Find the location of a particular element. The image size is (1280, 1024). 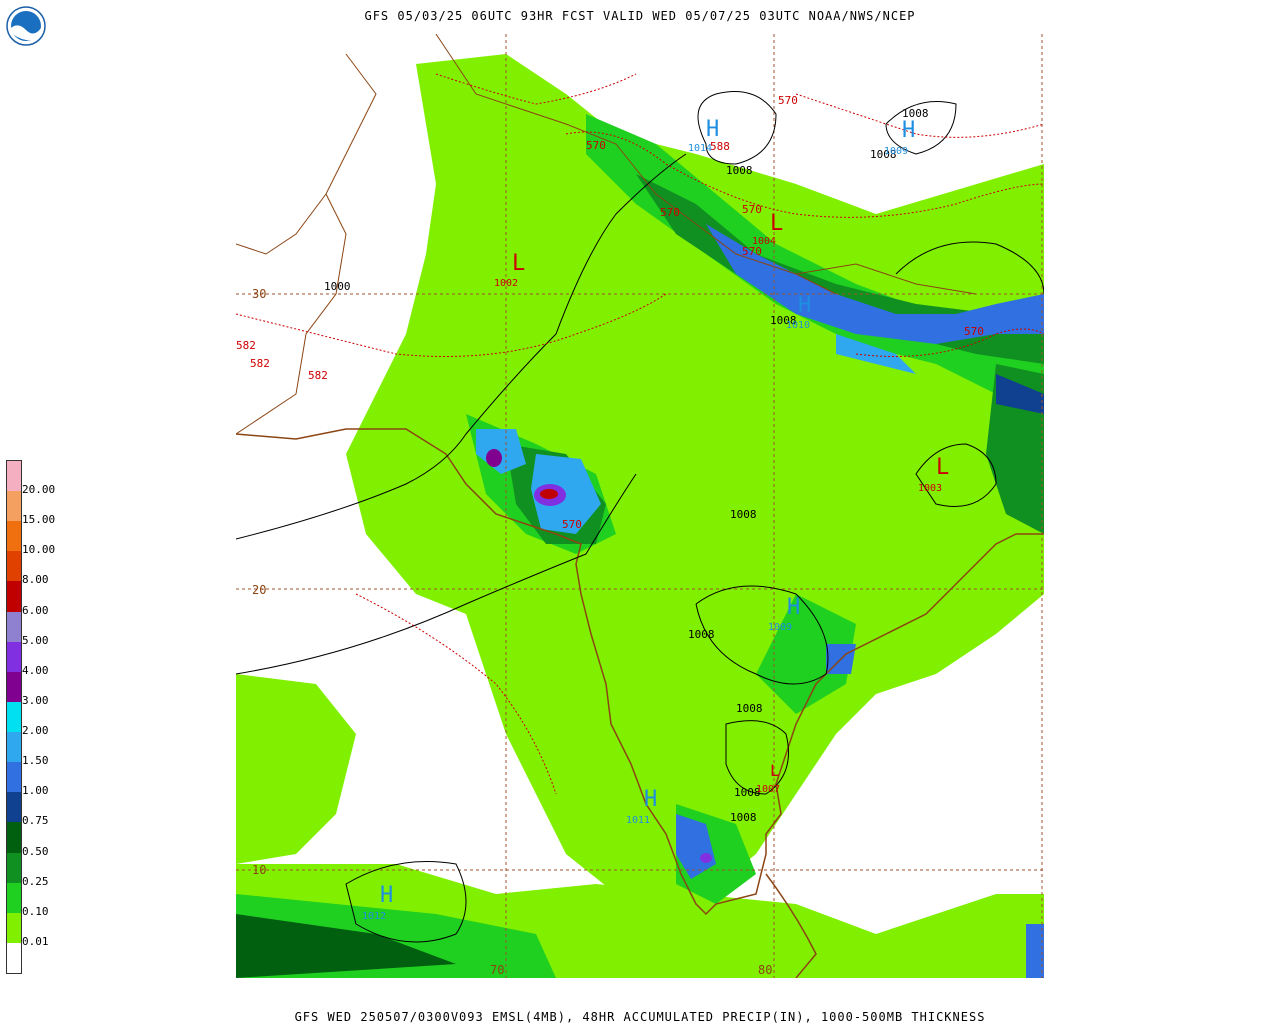

lat-label: 30 is located at coordinates (259, 294).